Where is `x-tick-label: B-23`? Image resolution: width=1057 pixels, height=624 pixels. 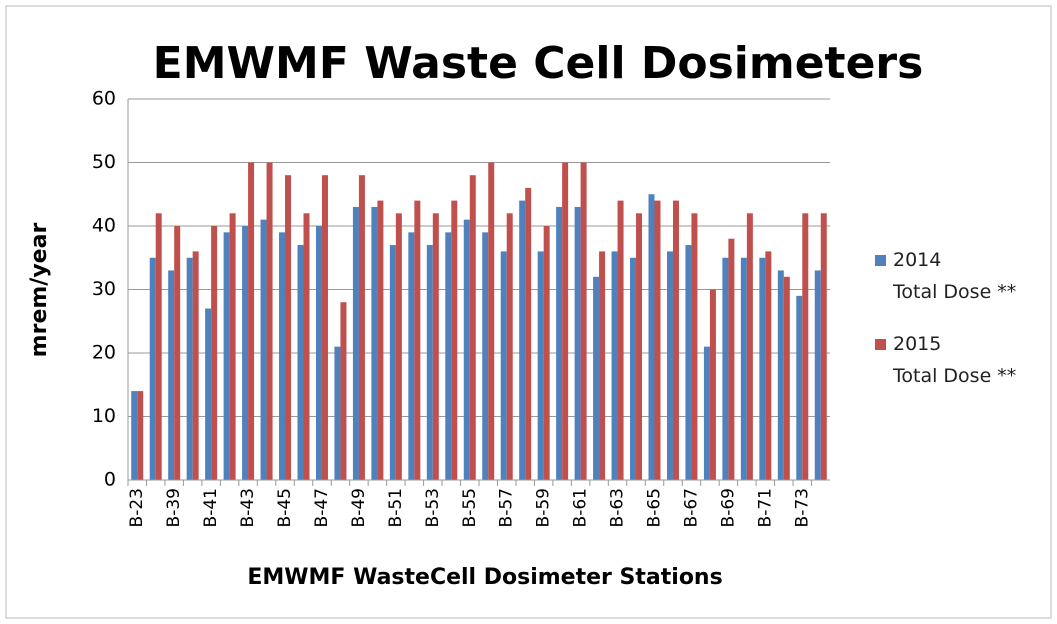 x-tick-label: B-23 is located at coordinates (137, 507).